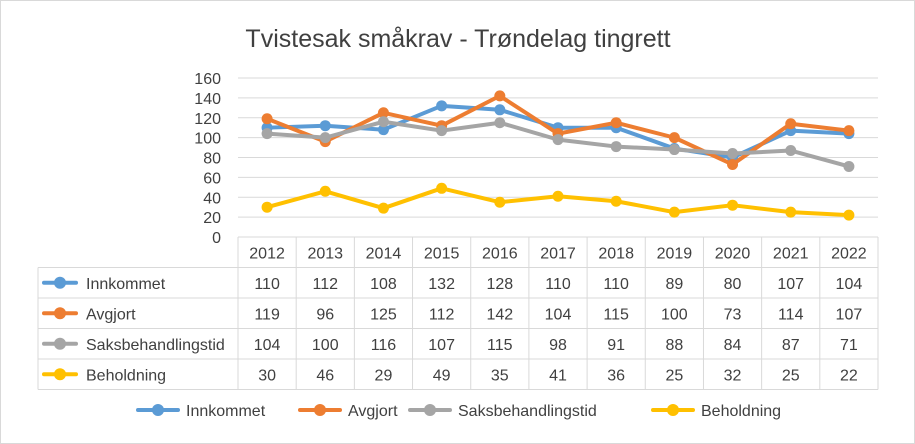 This screenshot has height=444, width=915. I want to click on table-value-cell: 35, so click(500, 375).